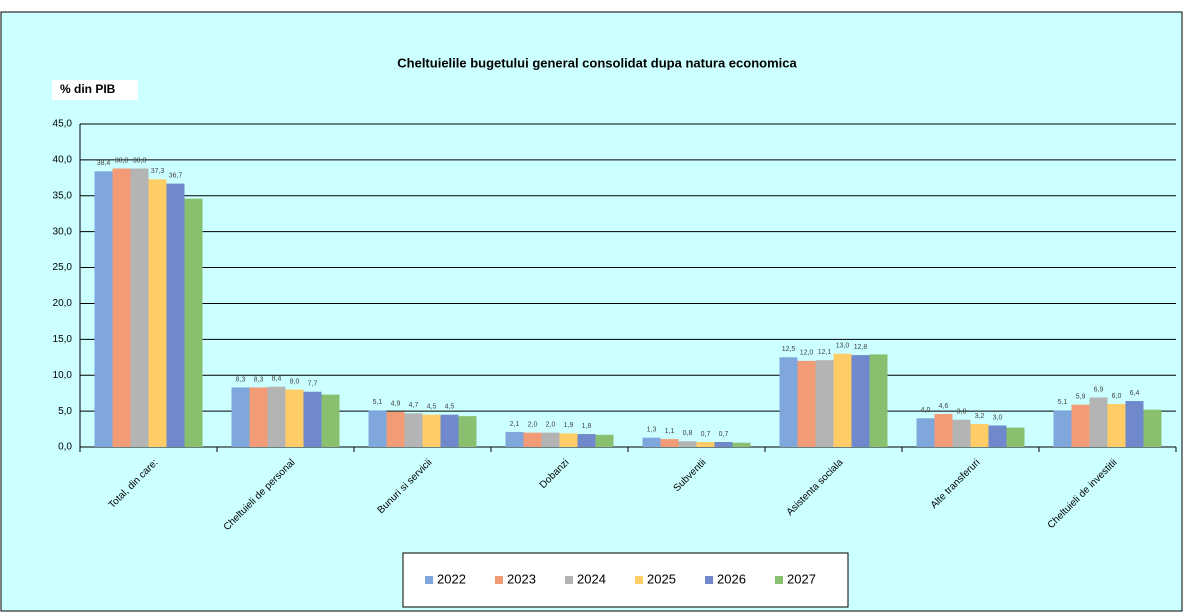 The width and height of the screenshot is (1183, 612). I want to click on data-label: 3,8, so click(962, 412).